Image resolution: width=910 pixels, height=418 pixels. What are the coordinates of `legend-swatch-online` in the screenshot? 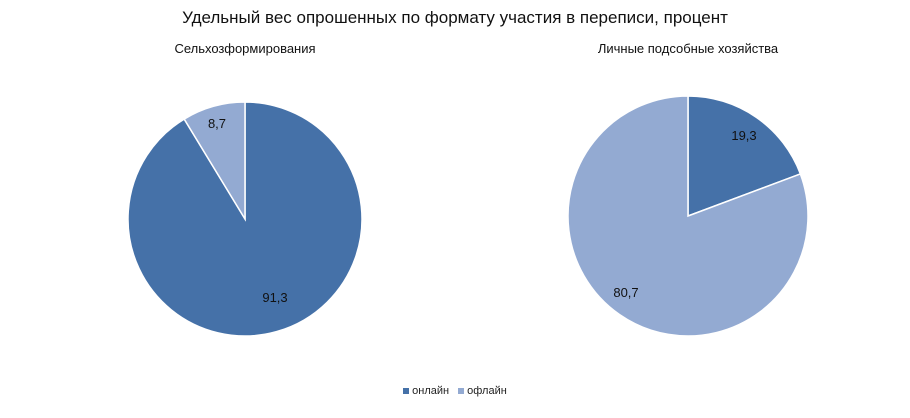 It's located at (406, 391).